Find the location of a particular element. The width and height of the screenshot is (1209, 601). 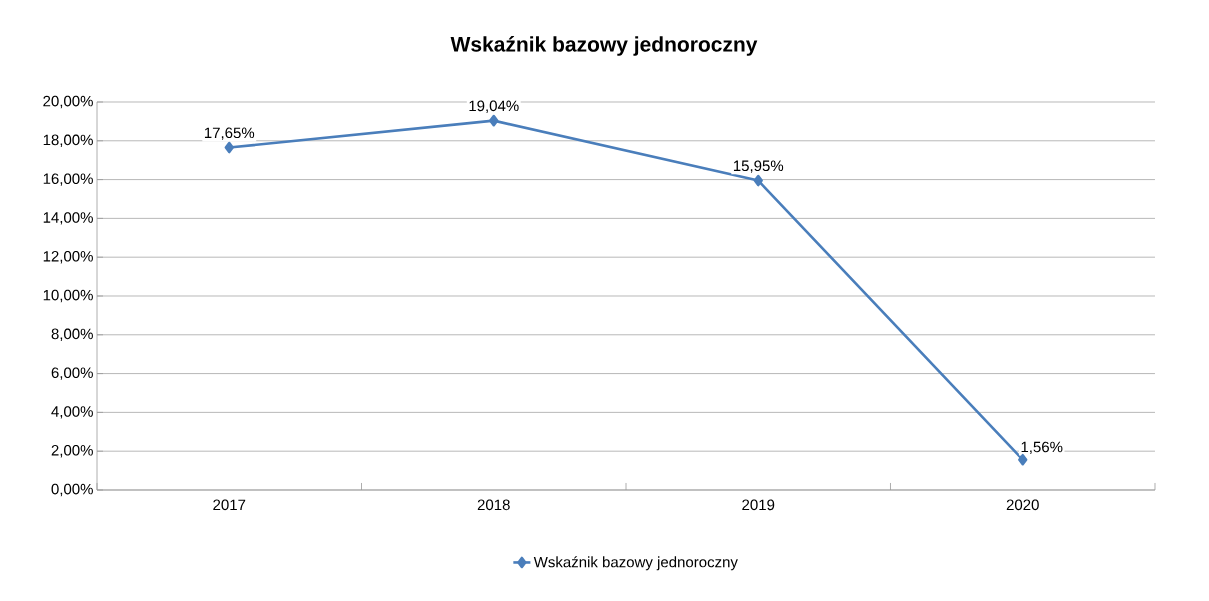

data-label: 19,04% is located at coordinates (494, 106).